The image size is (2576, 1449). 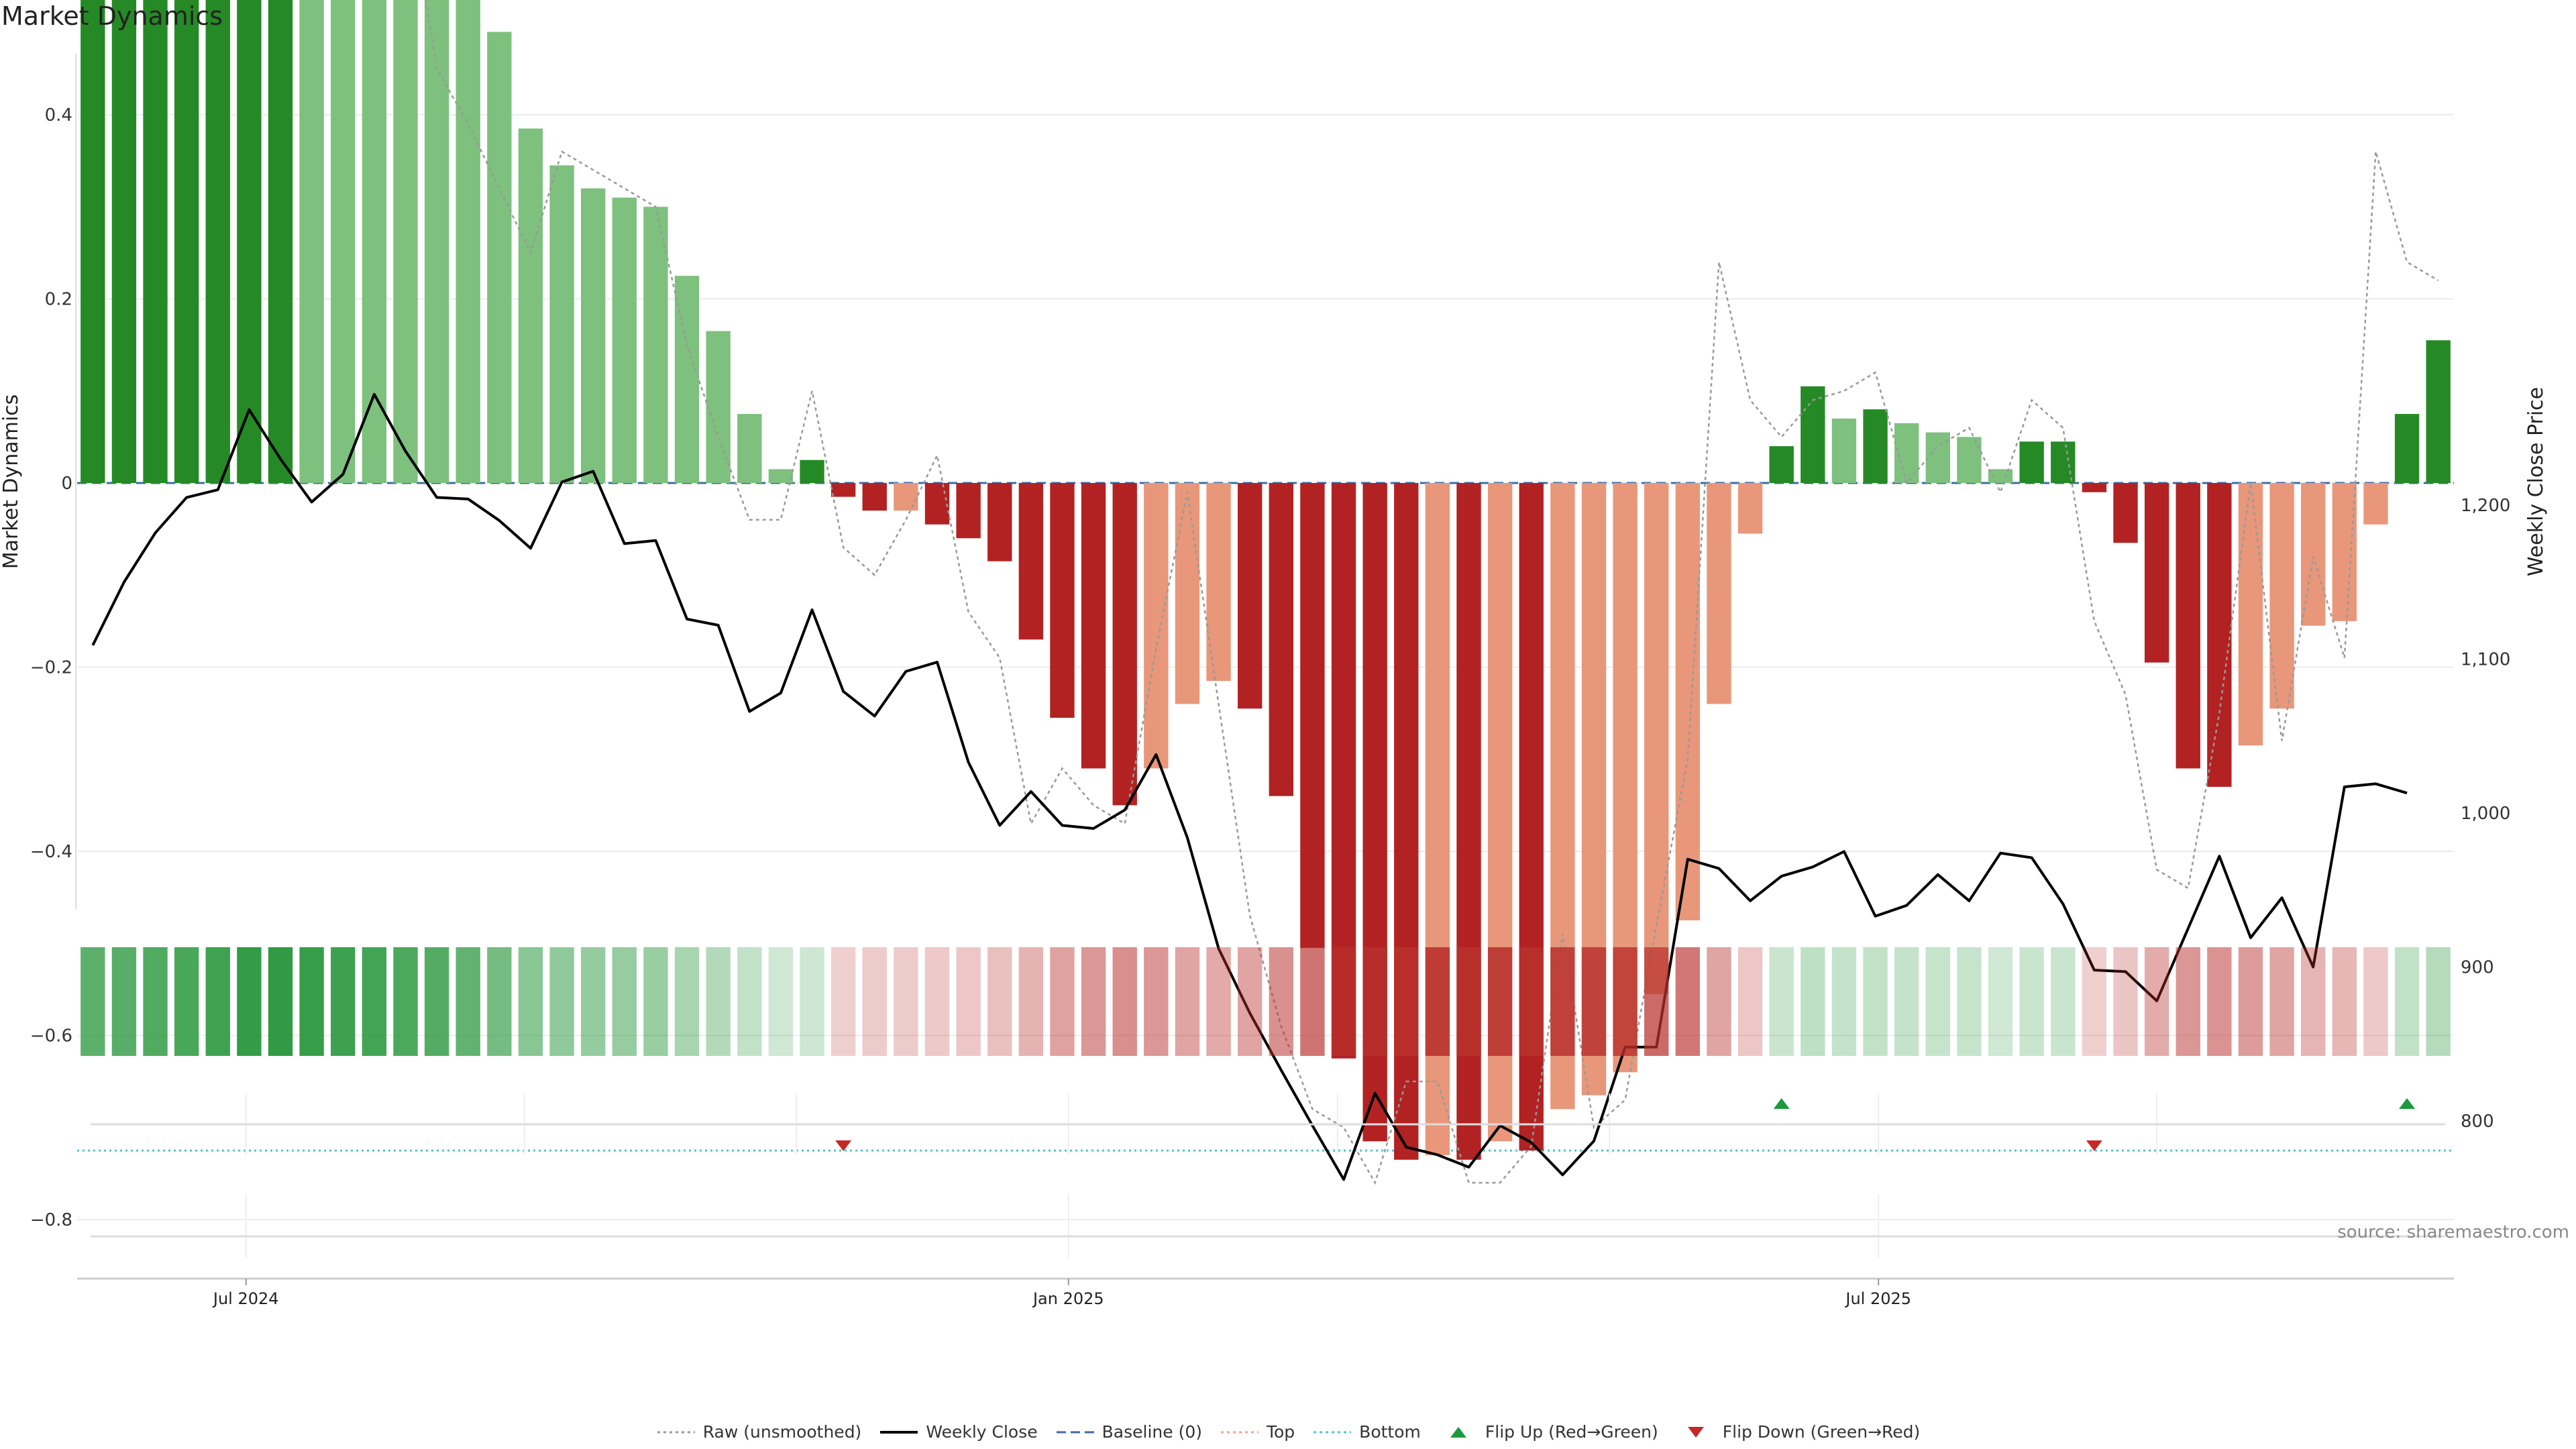 I want to click on legend-label: Flip Down (Green→Red), so click(x=1821, y=1432).